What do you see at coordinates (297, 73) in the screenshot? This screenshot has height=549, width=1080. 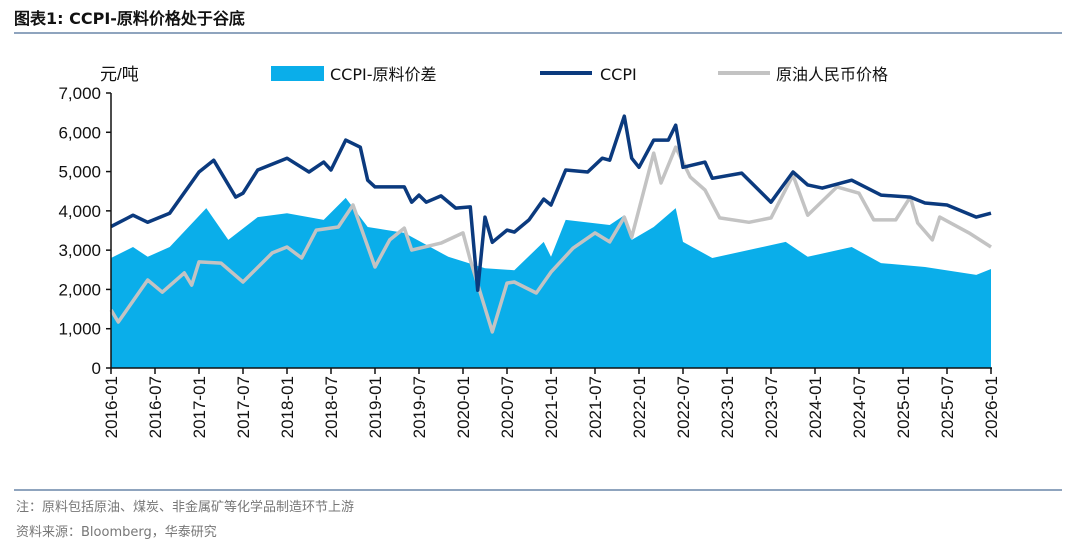 I see `legend-swatch-spread` at bounding box center [297, 73].